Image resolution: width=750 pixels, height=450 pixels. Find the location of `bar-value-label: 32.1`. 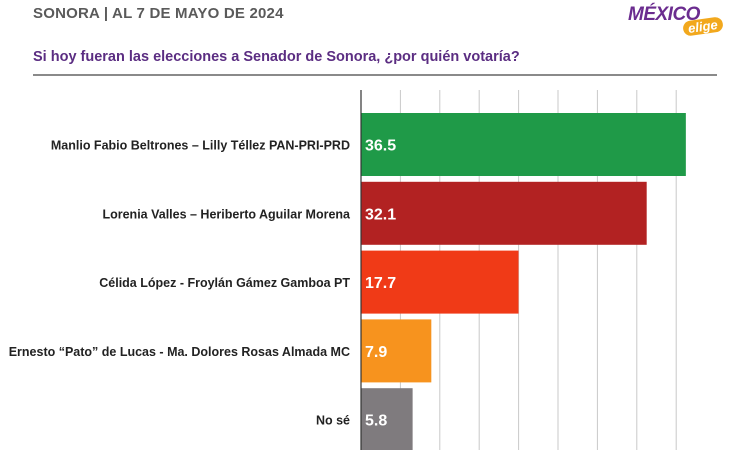

bar-value-label: 32.1 is located at coordinates (380, 214).